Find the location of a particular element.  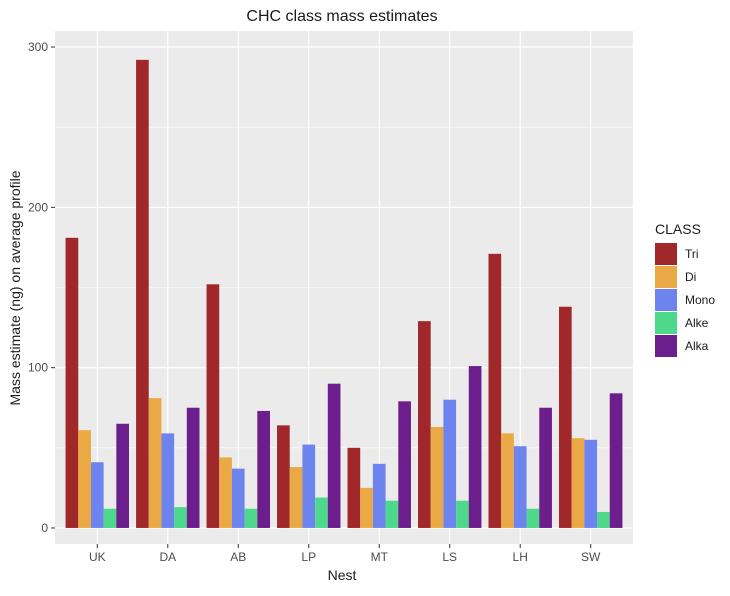

x-tick-label: UK is located at coordinates (97, 557).